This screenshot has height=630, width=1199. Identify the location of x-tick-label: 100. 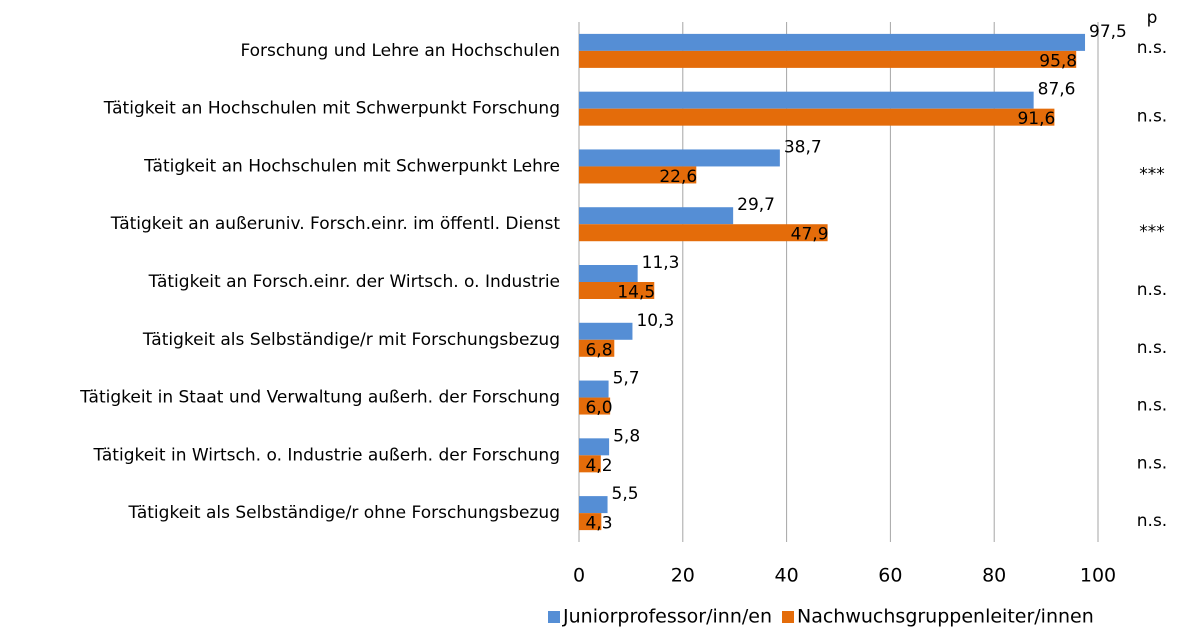
(1098, 576).